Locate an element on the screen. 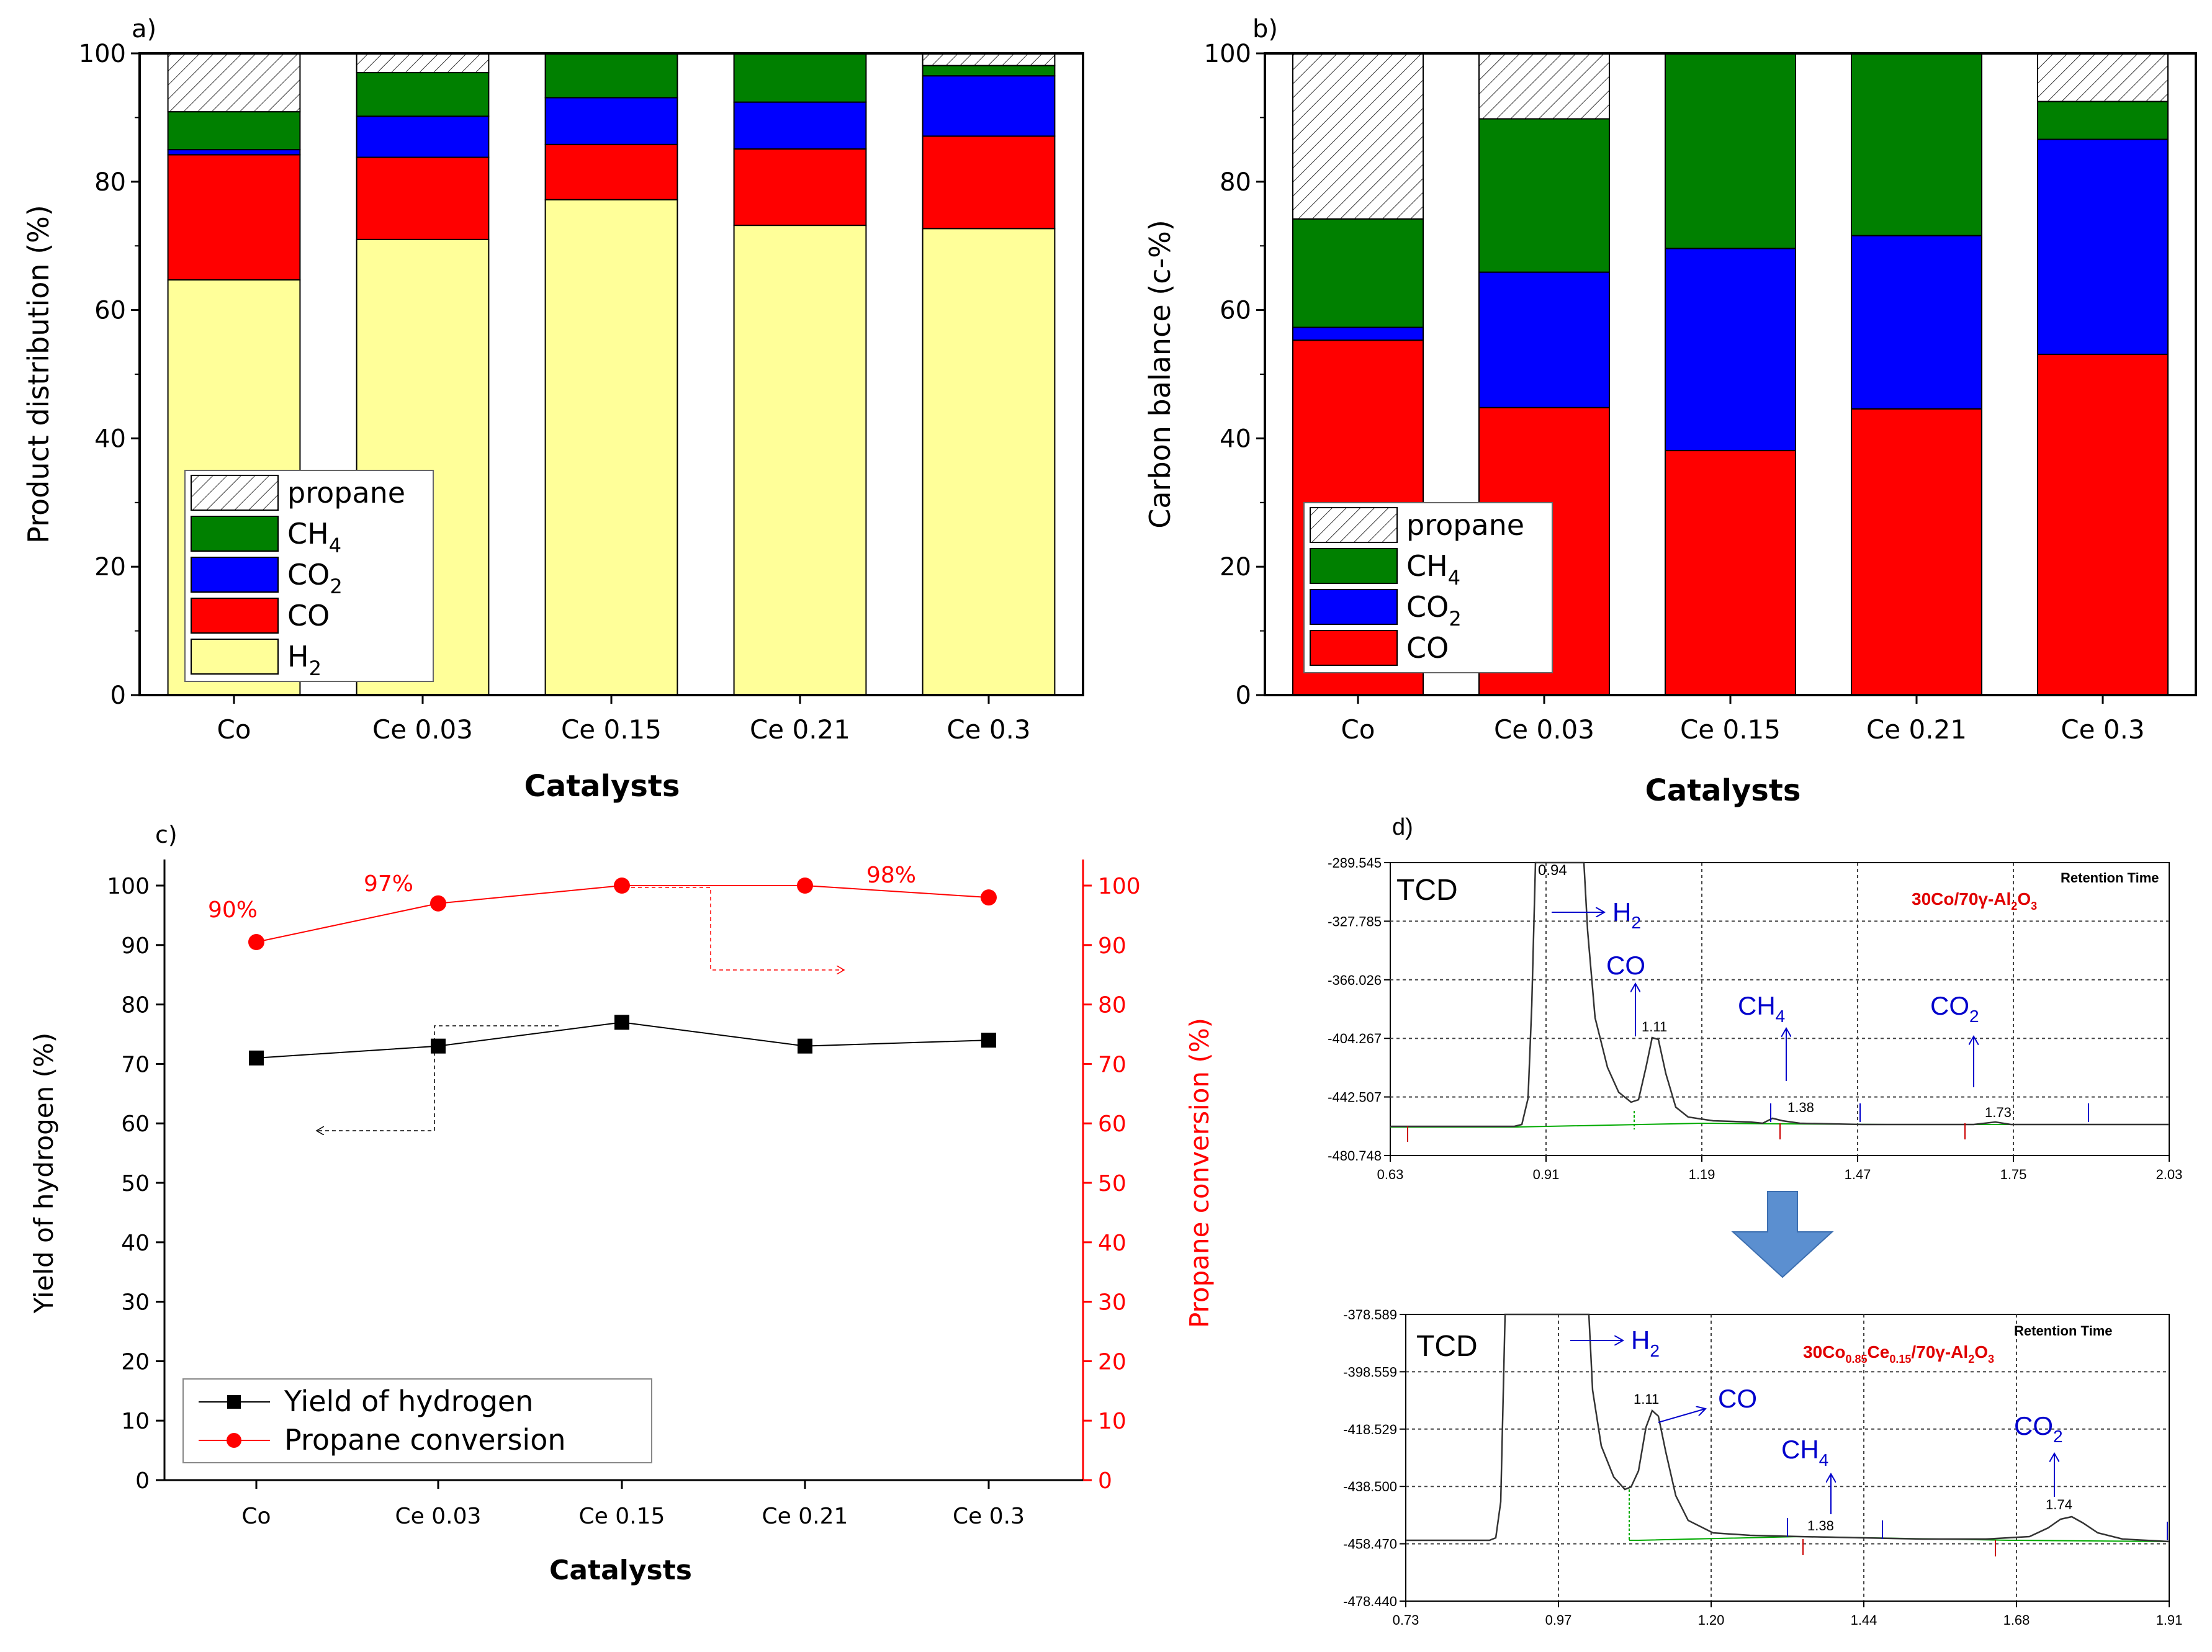 This screenshot has height=1652, width=2212. panel-b-label: b) is located at coordinates (1265, 29).